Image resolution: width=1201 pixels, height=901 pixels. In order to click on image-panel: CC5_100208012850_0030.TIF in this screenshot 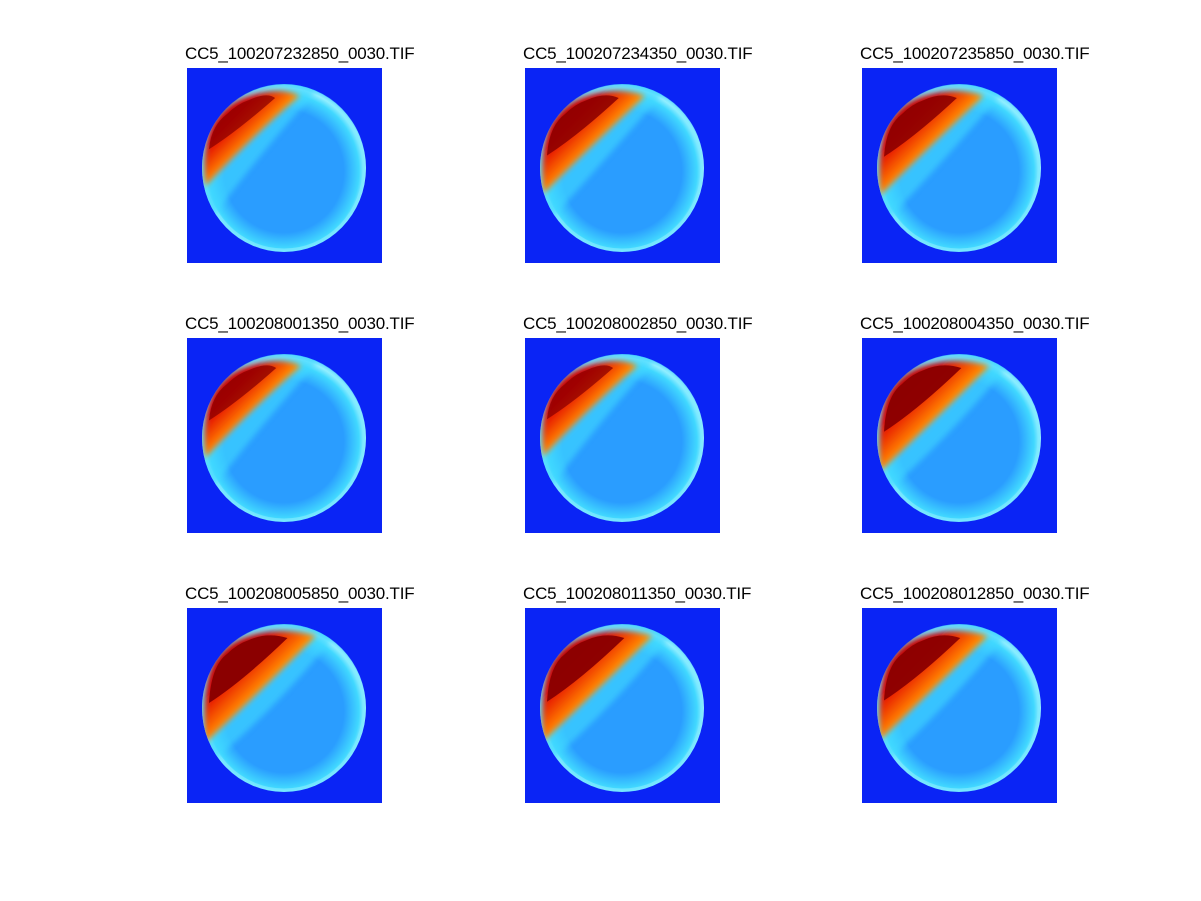, I will do `click(975, 693)`.